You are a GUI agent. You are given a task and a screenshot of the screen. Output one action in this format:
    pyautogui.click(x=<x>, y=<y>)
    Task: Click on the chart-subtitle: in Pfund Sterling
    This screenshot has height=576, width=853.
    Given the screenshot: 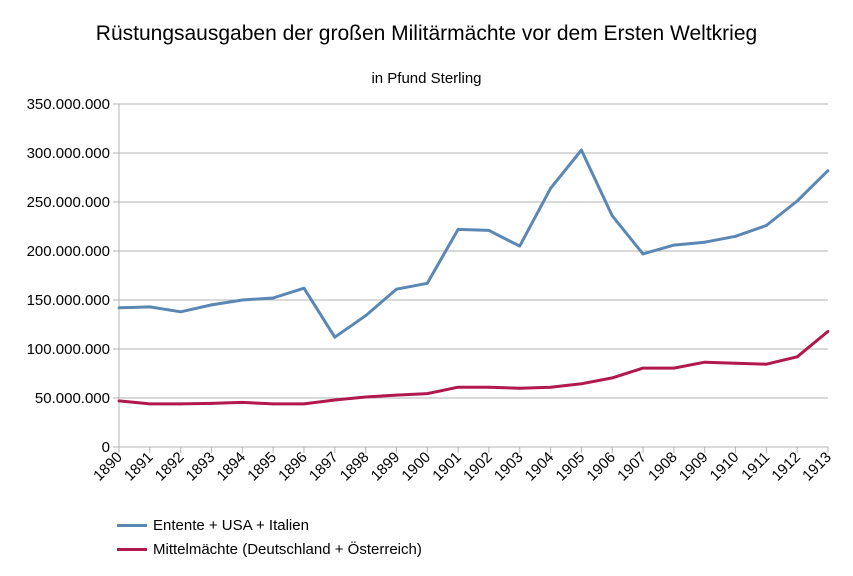 What is the action you would take?
    pyautogui.click(x=426, y=78)
    